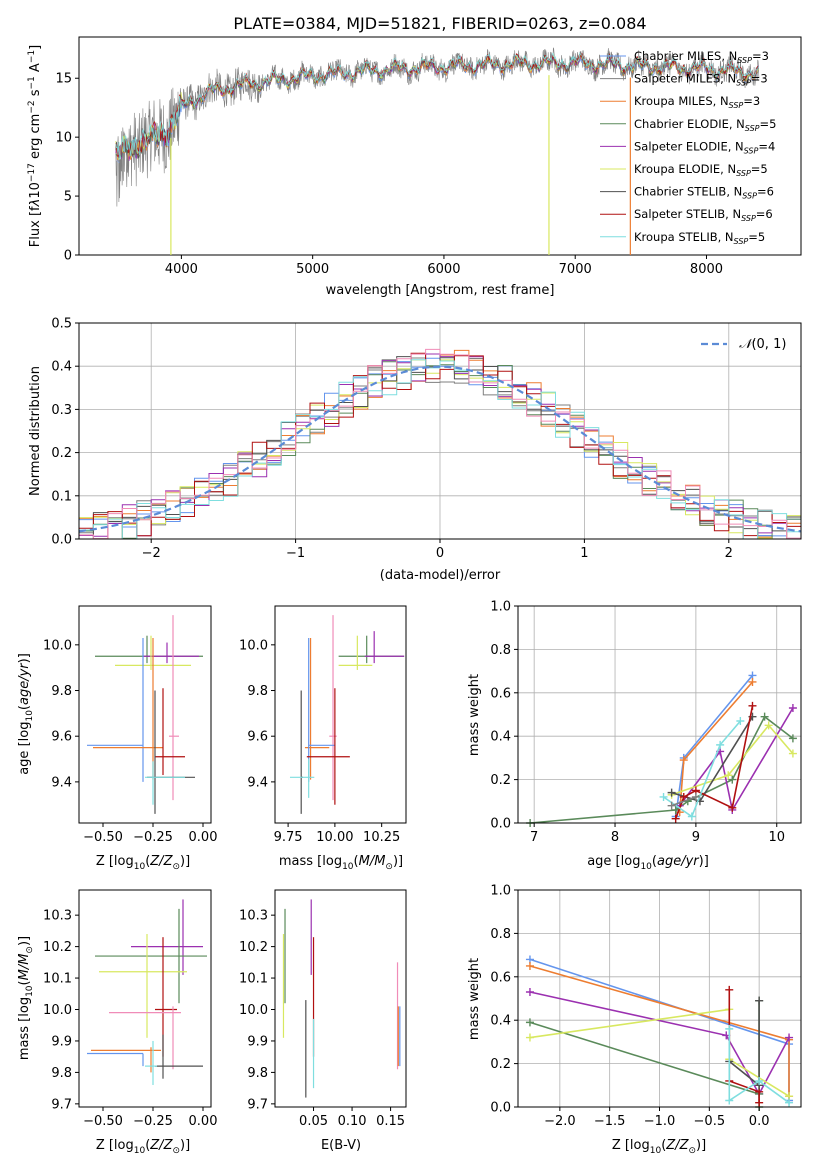  What do you see at coordinates (697, 102) in the screenshot?
I see `legend-label: Kroupa MILES, NSSP=3` at bounding box center [697, 102].